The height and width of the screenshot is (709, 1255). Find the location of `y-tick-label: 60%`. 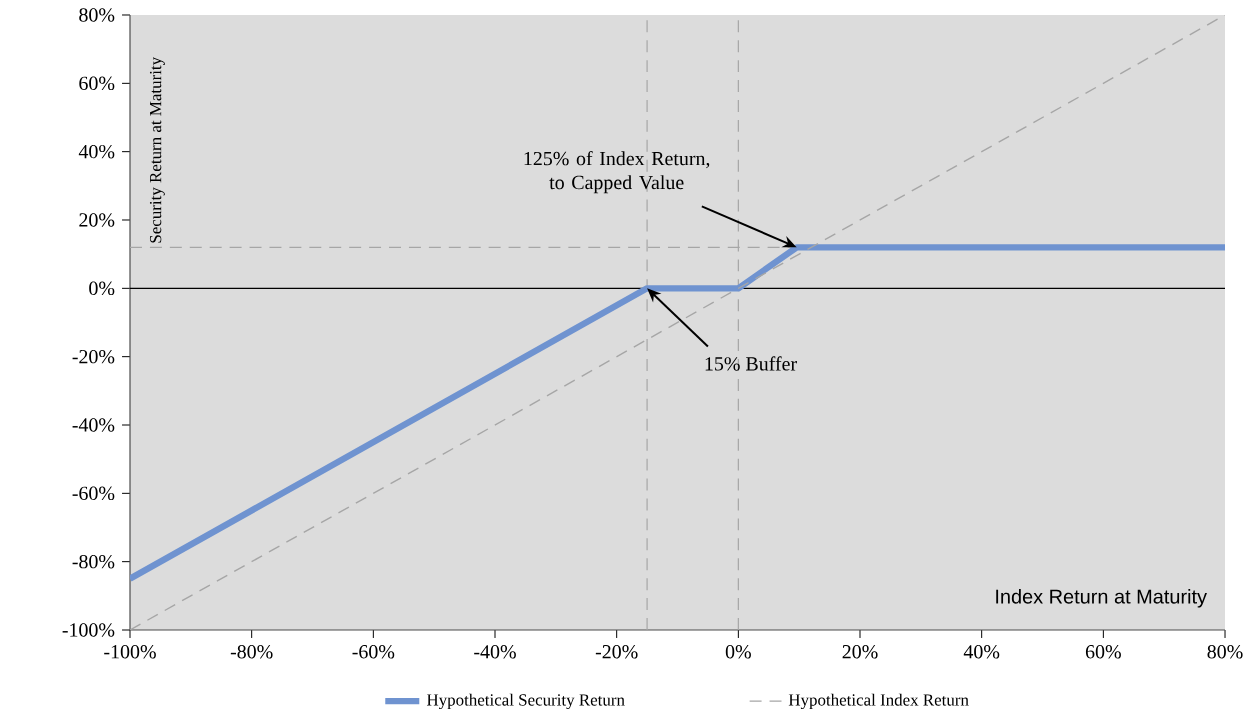

y-tick-label: 60% is located at coordinates (97, 83).